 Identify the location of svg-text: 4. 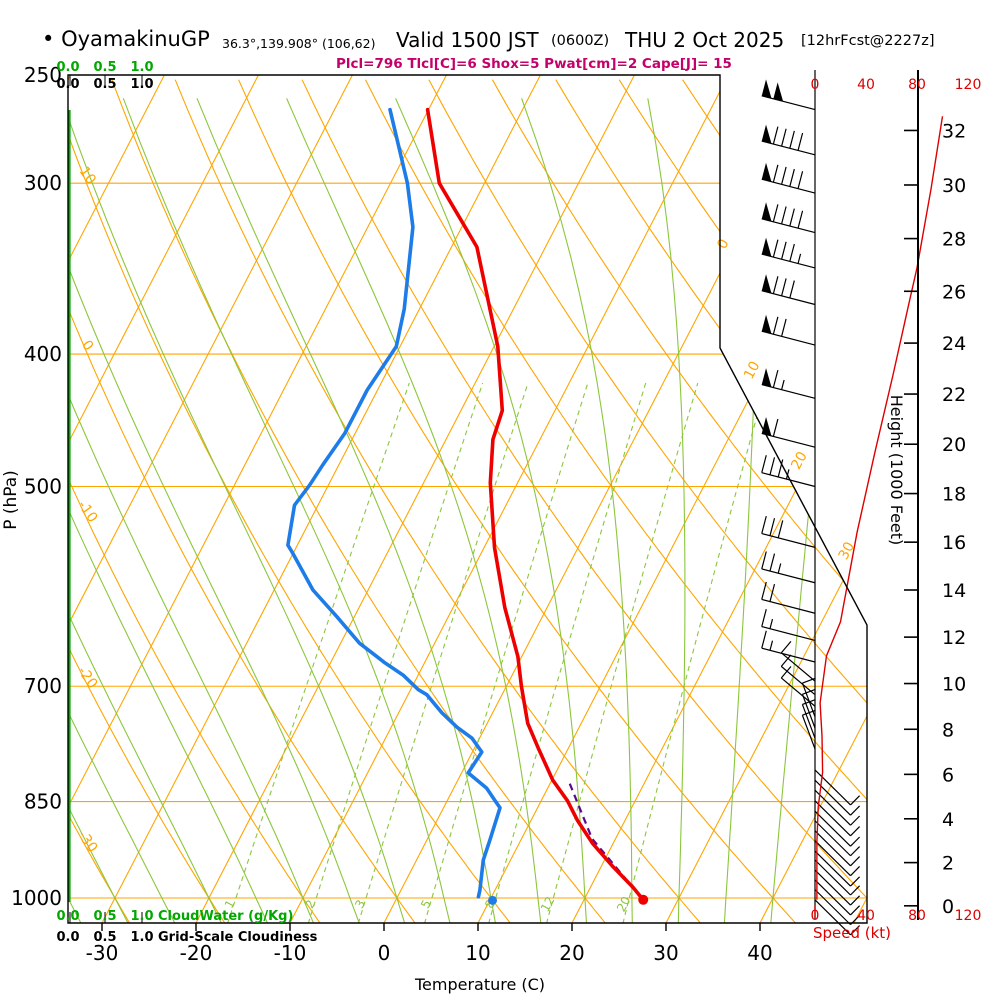
(948, 820).